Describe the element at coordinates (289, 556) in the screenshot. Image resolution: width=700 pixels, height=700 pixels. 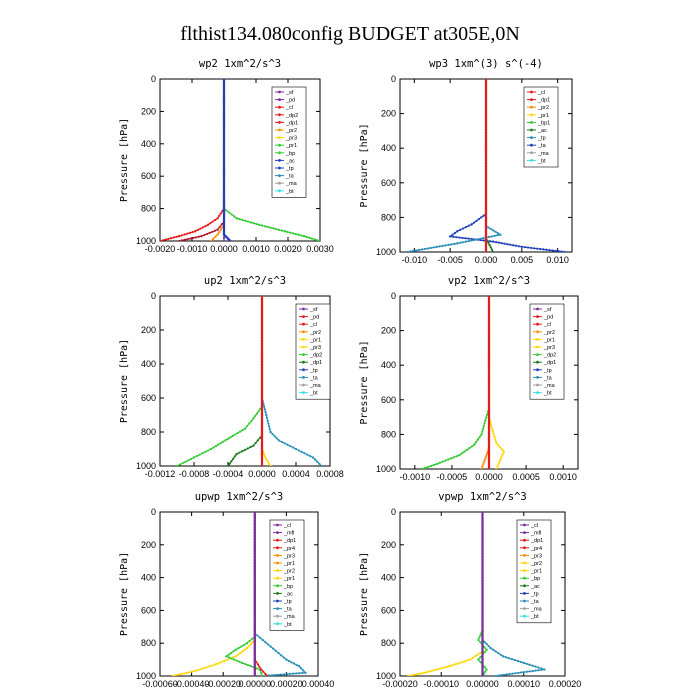
I see `legend-entry: _pr3` at that location.